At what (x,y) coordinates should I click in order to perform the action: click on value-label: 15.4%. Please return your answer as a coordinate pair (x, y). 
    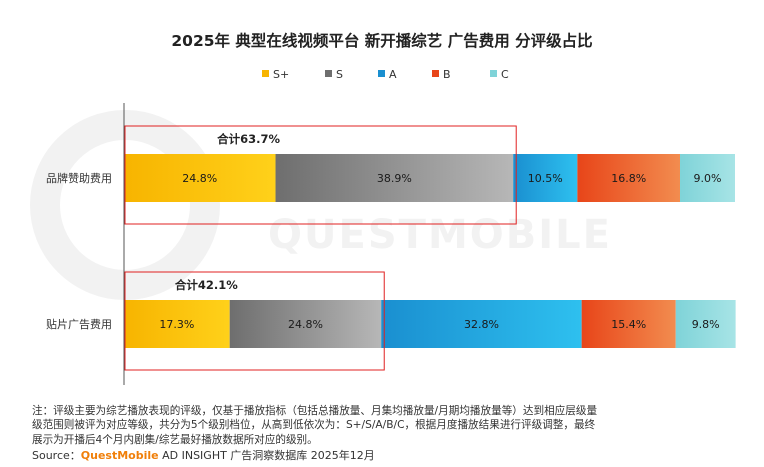
    Looking at the image, I should click on (628, 324).